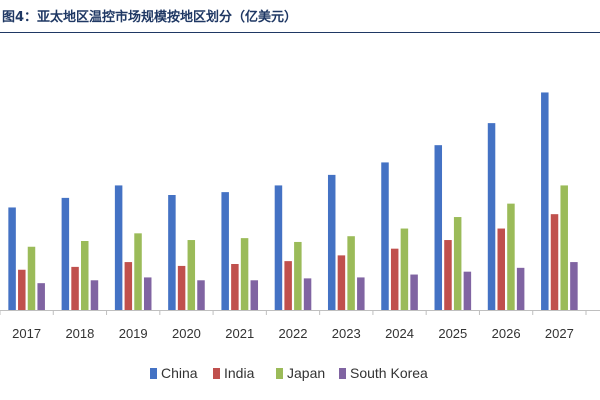 Image resolution: width=600 pixels, height=400 pixels. Describe the element at coordinates (331, 242) in the screenshot. I see `bar-china-2023` at that location.